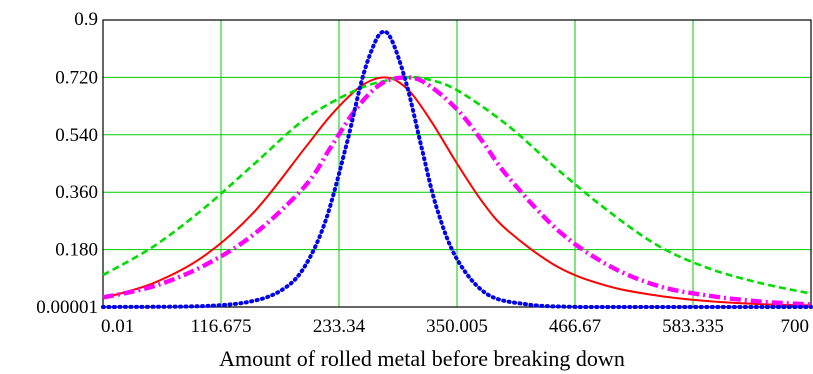 The height and width of the screenshot is (374, 813). What do you see at coordinates (76, 135) in the screenshot?
I see `y-tick-label: 0.540` at bounding box center [76, 135].